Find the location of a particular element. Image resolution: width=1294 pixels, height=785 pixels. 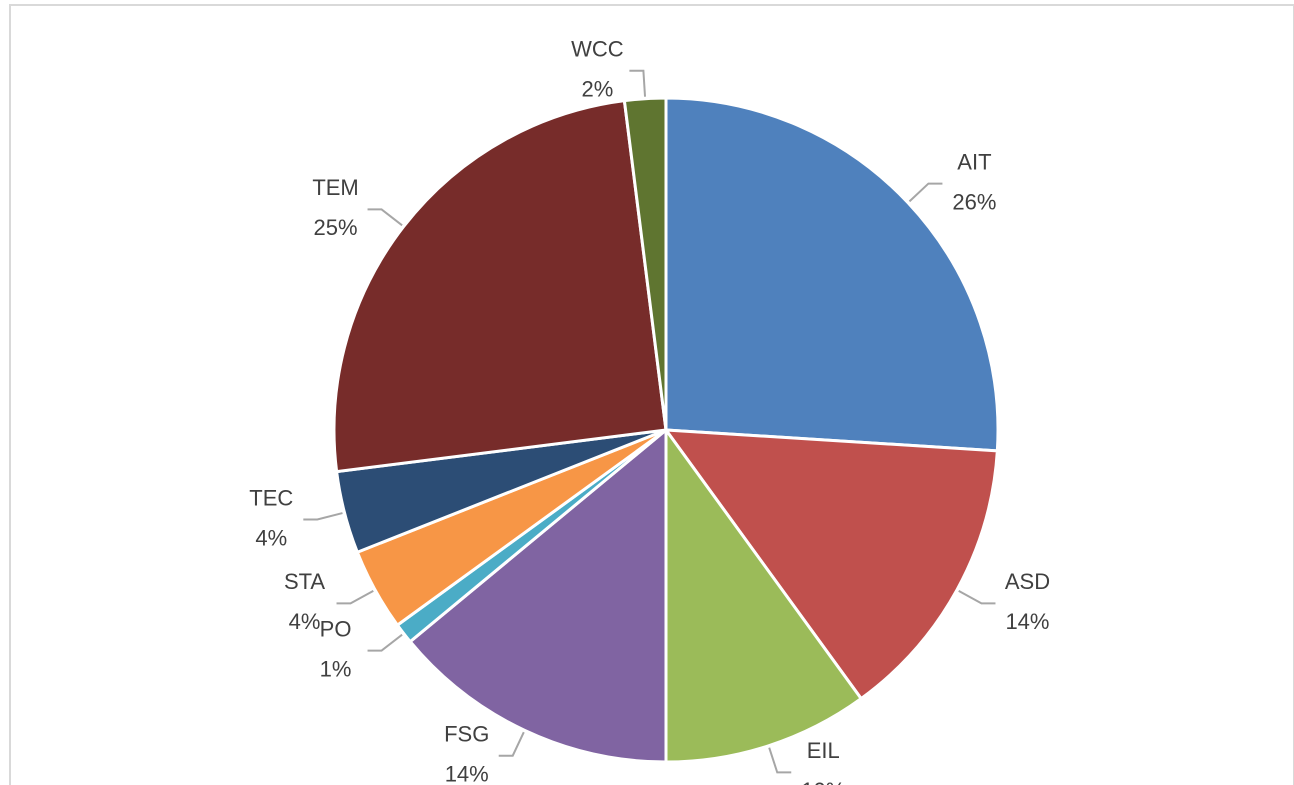

slice-label-name: EIL is located at coordinates (823, 750).